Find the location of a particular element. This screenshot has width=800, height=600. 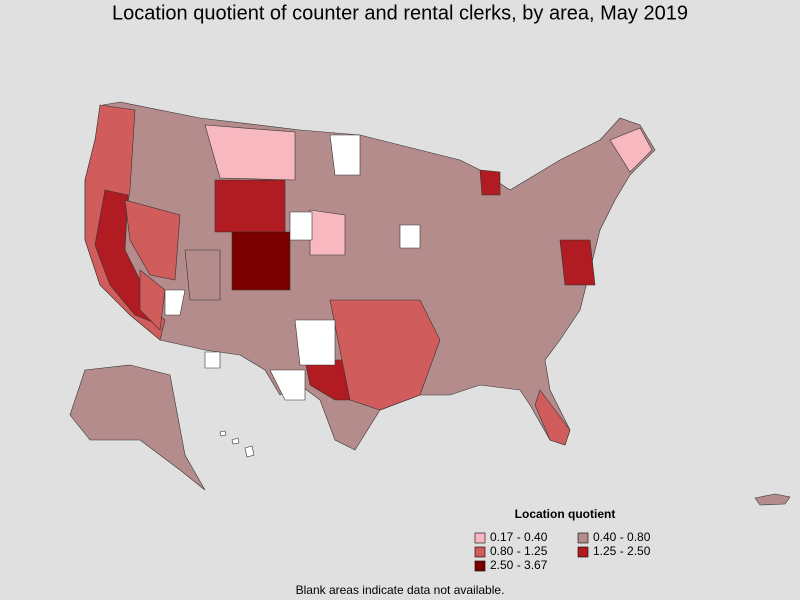

legend-label: 2.50 - 3.67 is located at coordinates (519, 565).